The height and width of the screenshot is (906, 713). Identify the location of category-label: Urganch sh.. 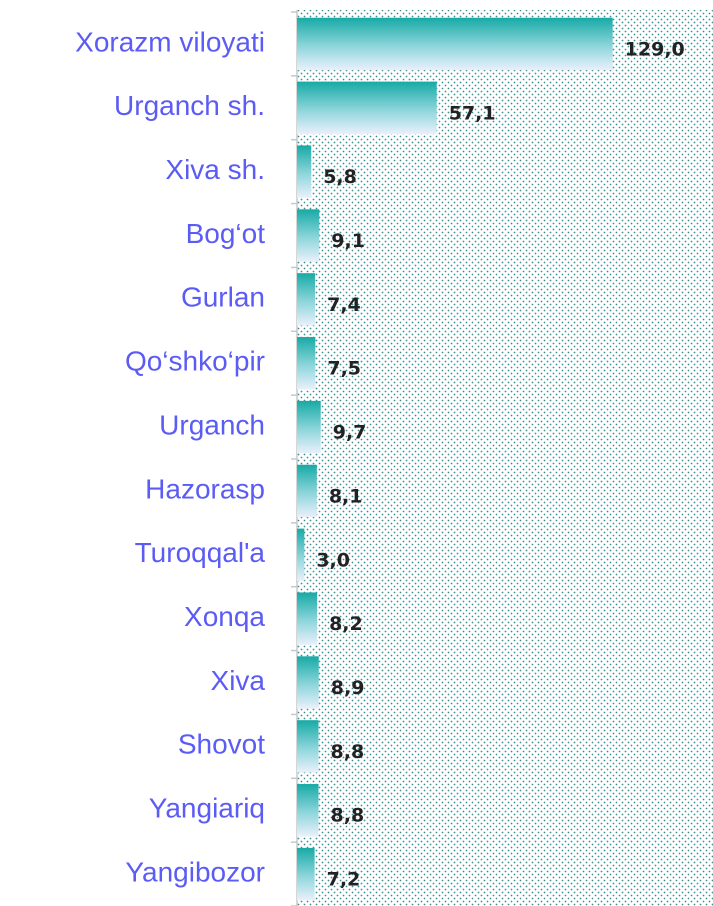
(189, 105).